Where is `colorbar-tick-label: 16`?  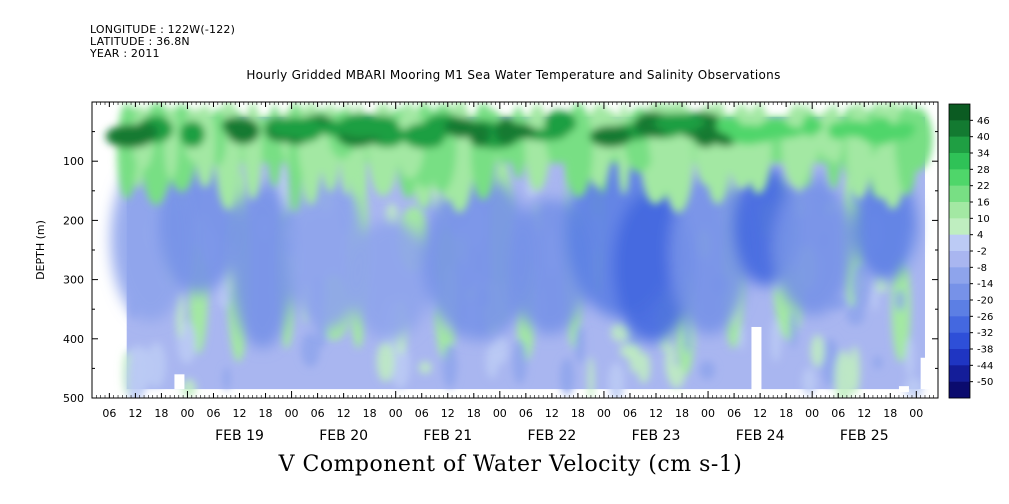 colorbar-tick-label: 16 is located at coordinates (983, 203).